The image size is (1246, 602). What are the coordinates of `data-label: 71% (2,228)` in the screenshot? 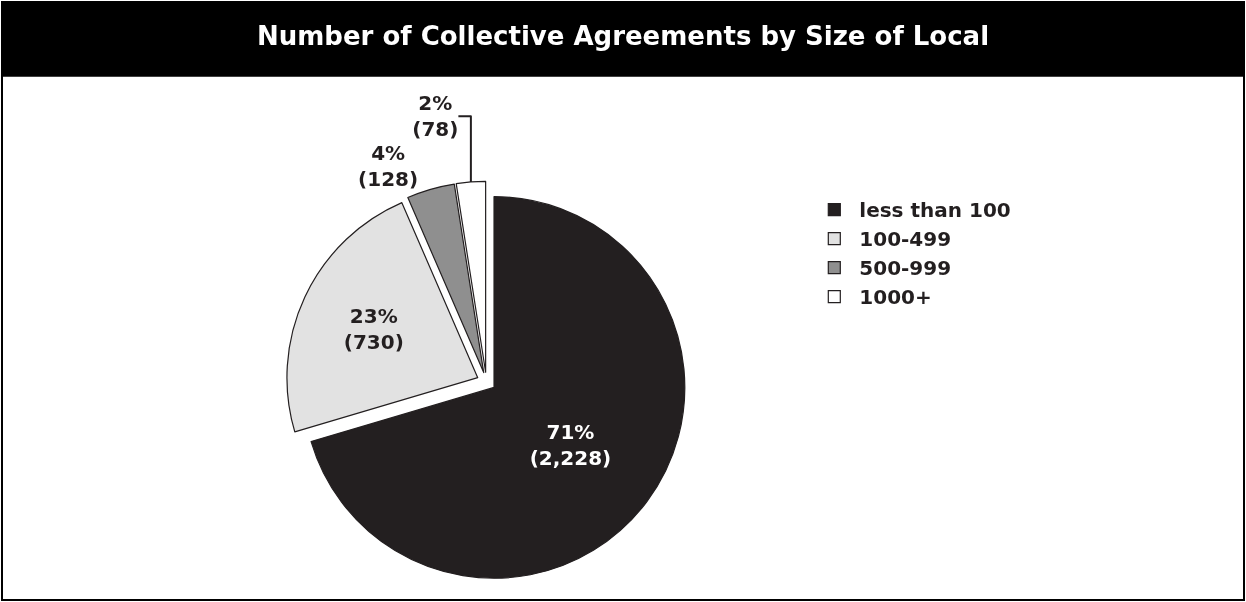 It's located at (570, 444).